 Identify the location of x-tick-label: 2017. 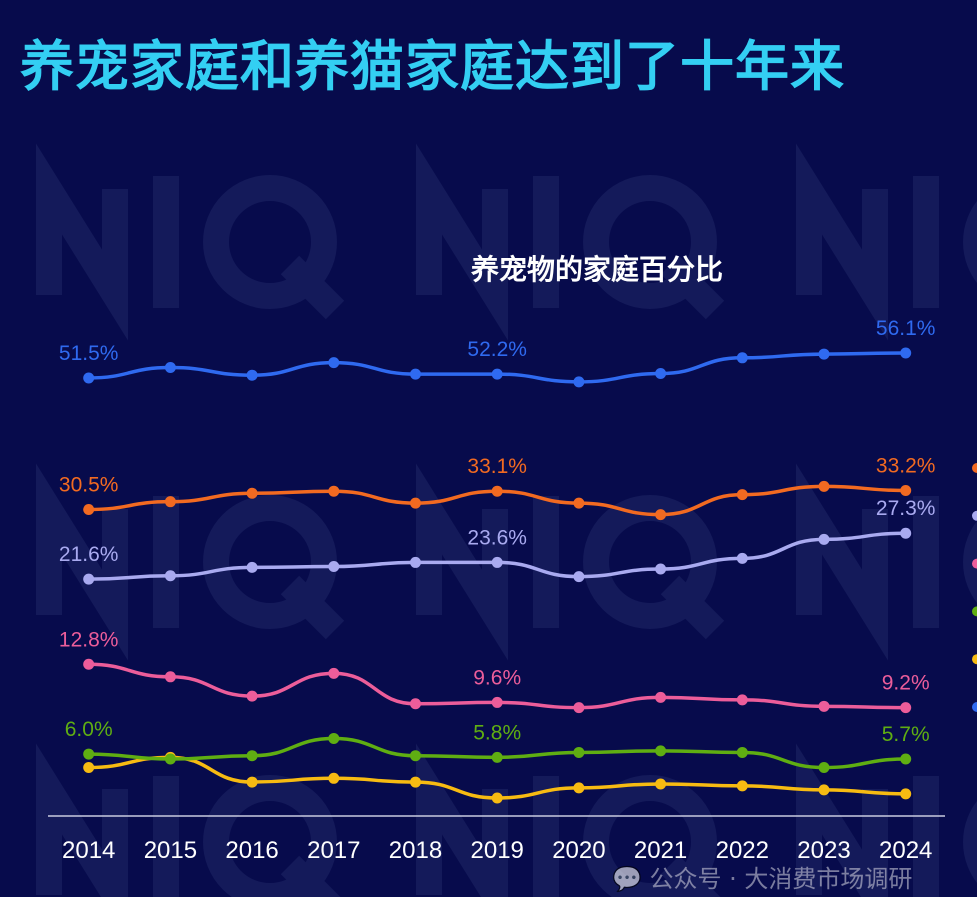
(333, 850).